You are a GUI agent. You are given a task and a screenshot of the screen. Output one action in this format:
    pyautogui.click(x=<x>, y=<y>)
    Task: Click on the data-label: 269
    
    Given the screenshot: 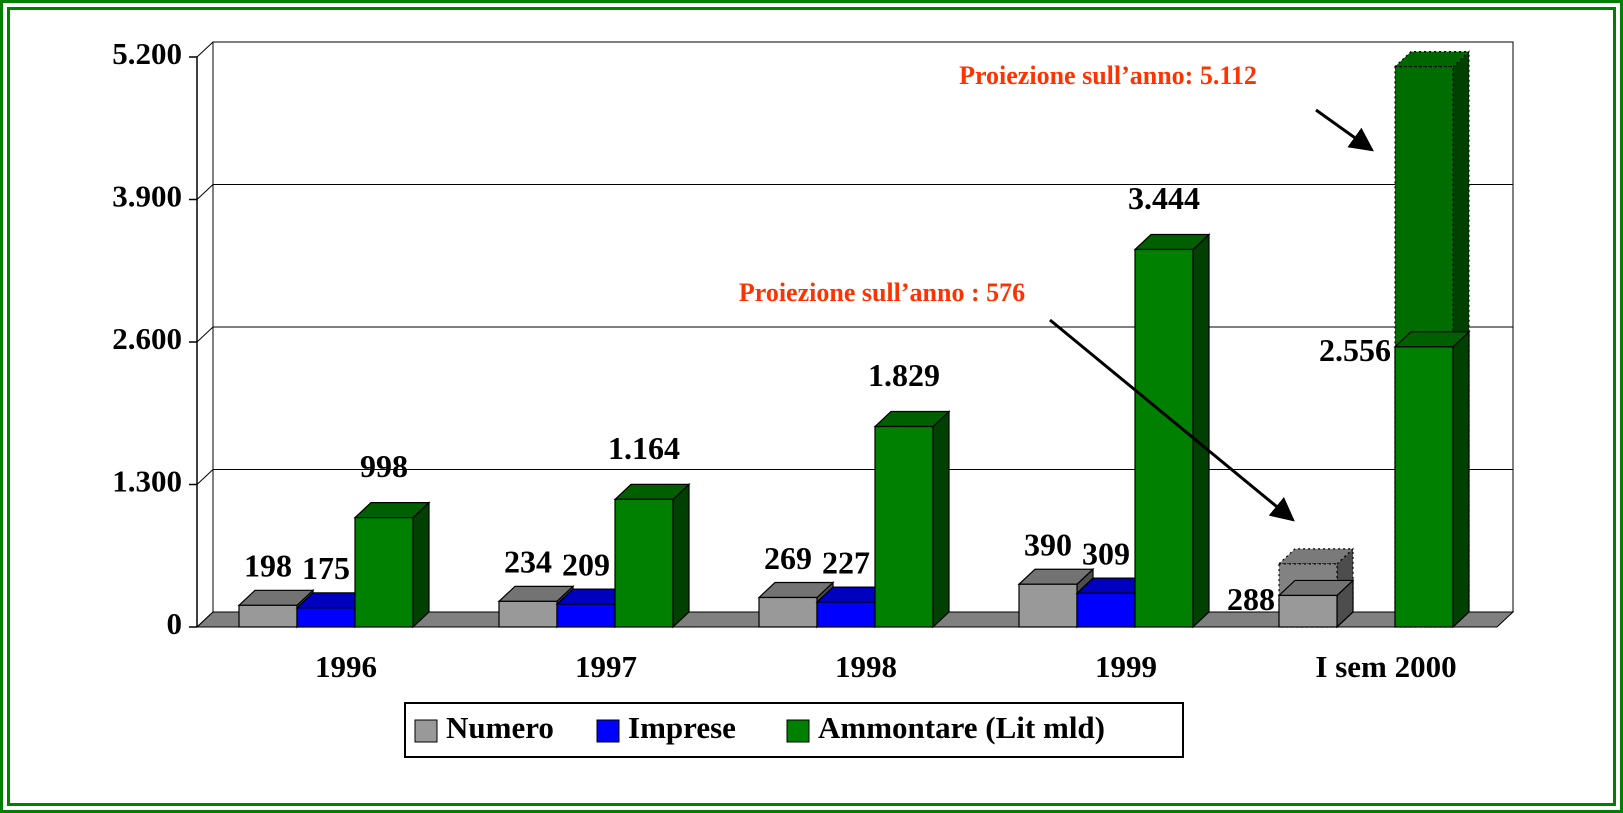 What is the action you would take?
    pyautogui.click(x=788, y=558)
    